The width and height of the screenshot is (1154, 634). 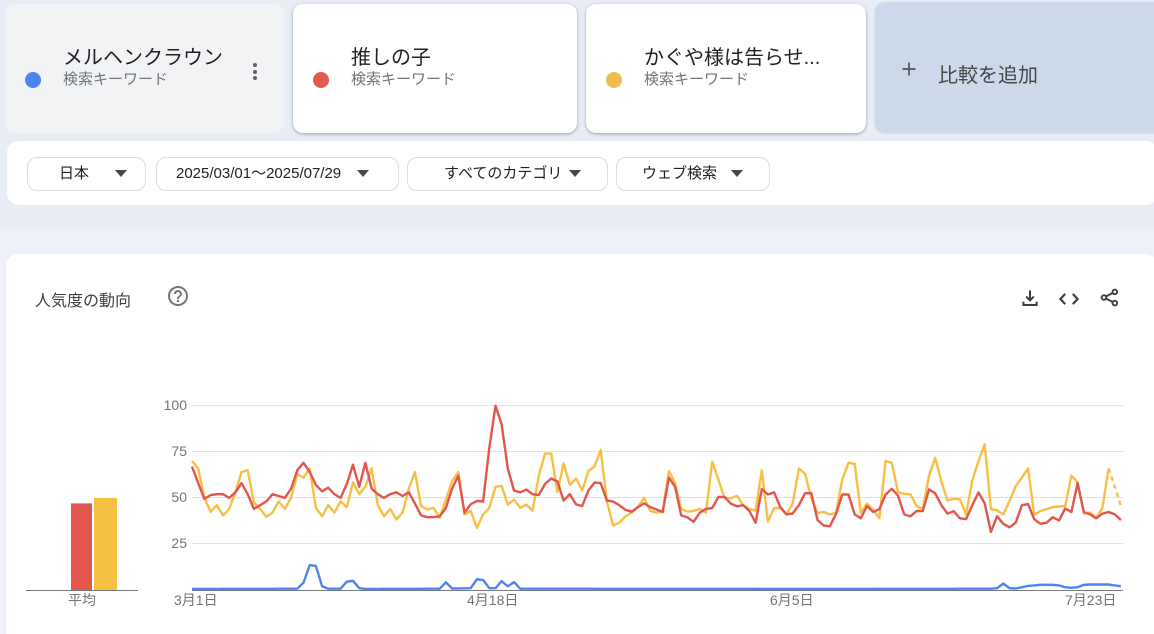 What do you see at coordinates (179, 497) in the screenshot?
I see `svg-text: 50` at bounding box center [179, 497].